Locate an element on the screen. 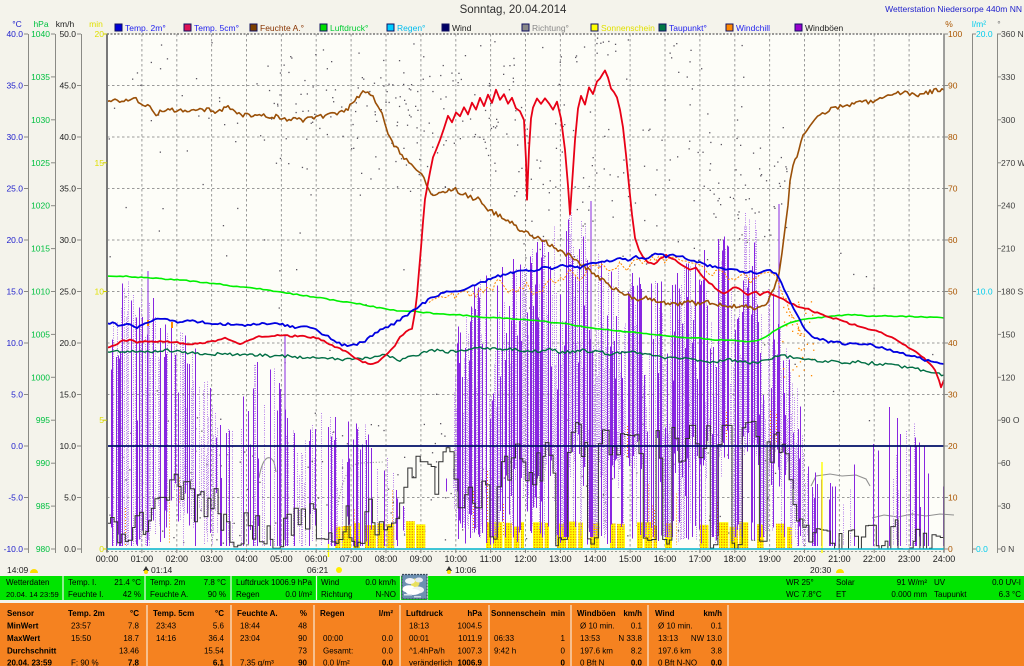  svg-text: 980 is located at coordinates (43, 549).